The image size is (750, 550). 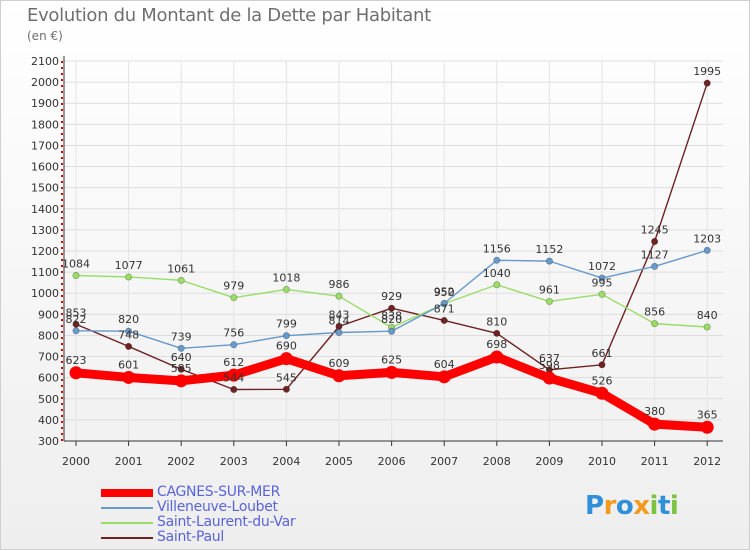 I want to click on data-label: 799, so click(x=286, y=324).